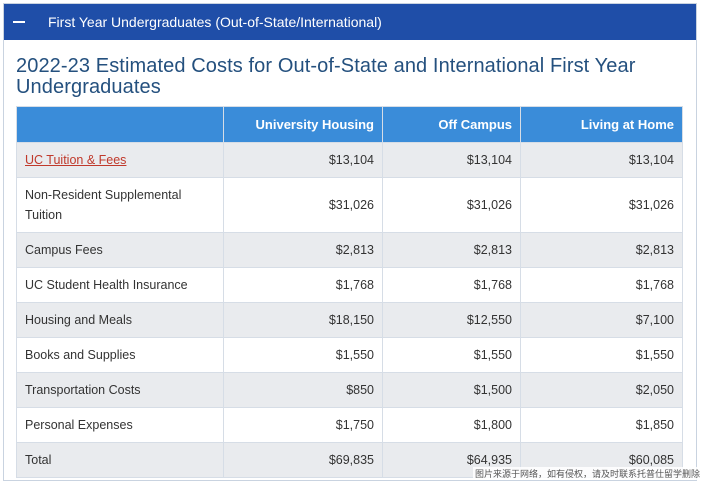  Describe the element at coordinates (601, 425) in the screenshot. I see `table-cell: $1,850` at that location.